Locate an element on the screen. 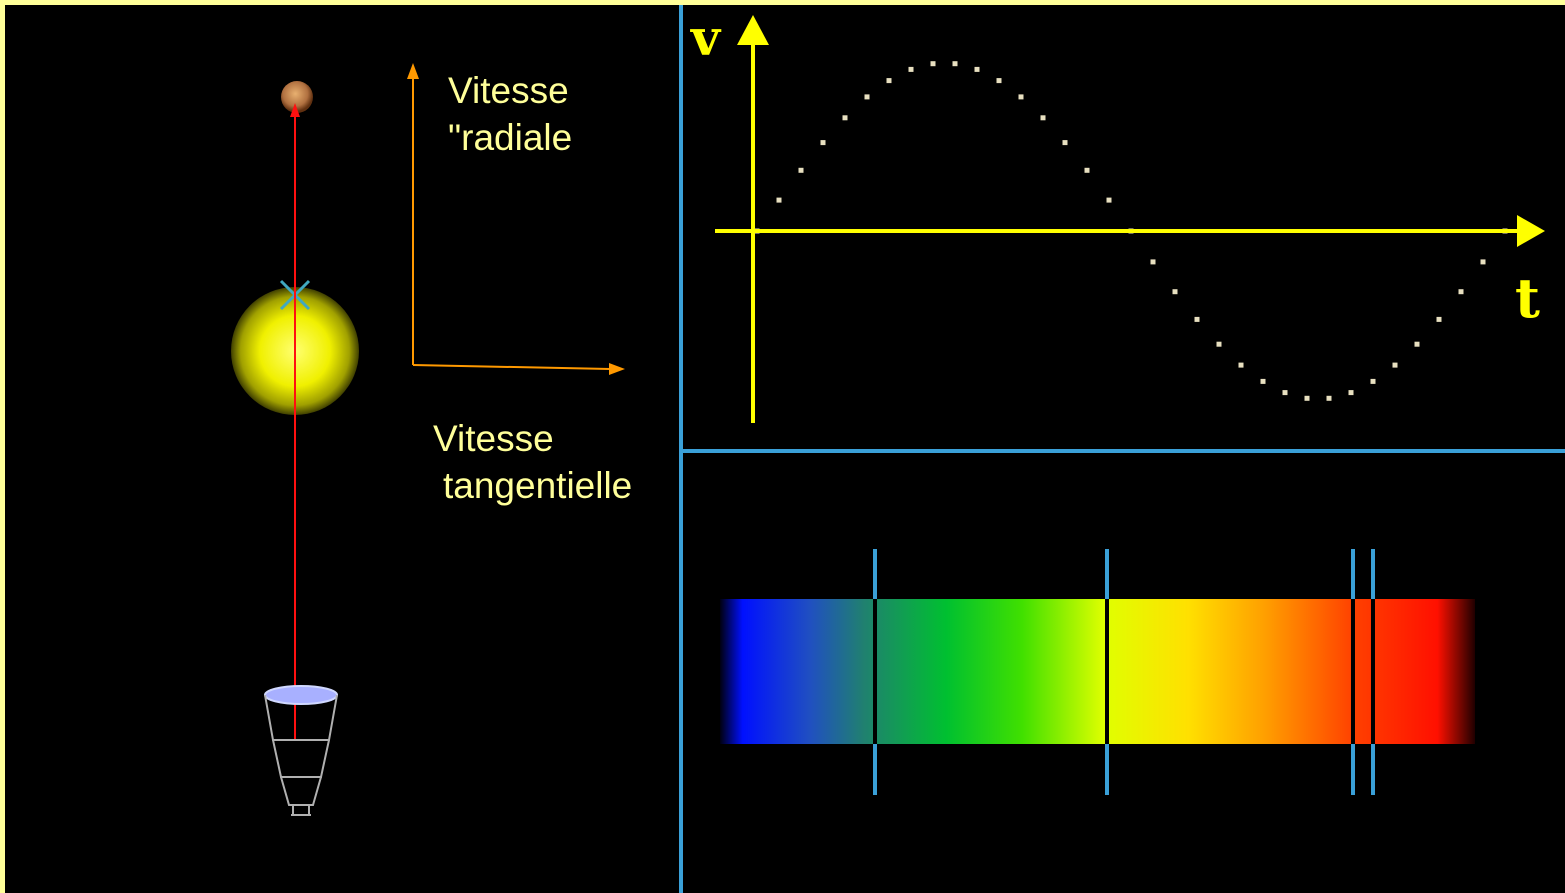 The height and width of the screenshot is (893, 1565). tangential-velocity-label-line2: tangentielle is located at coordinates (538, 485).